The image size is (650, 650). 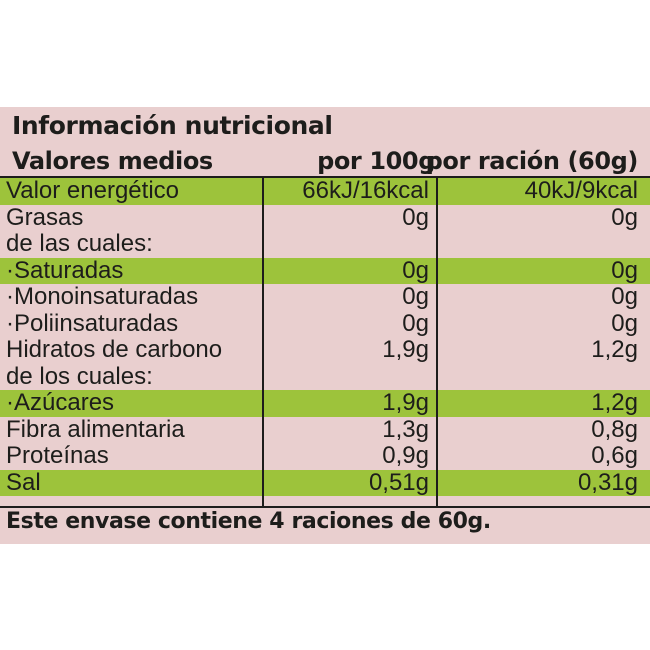 I want to click on table-row: Grasas 0g 0g, so click(x=325, y=217).